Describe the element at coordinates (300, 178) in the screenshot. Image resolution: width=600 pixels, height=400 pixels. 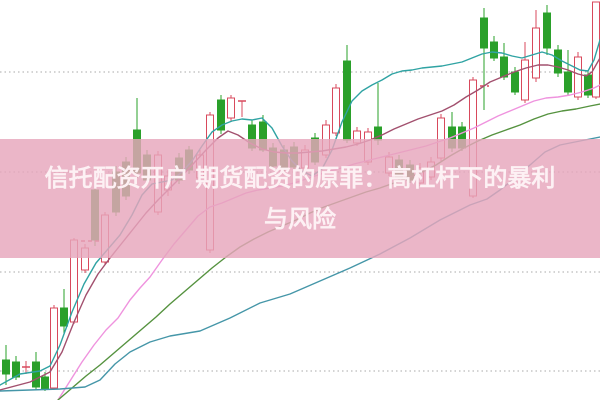
I see `banner-title-line1: 信托配资开户 期货配资的原罪：高杠杆下的暴利` at that location.